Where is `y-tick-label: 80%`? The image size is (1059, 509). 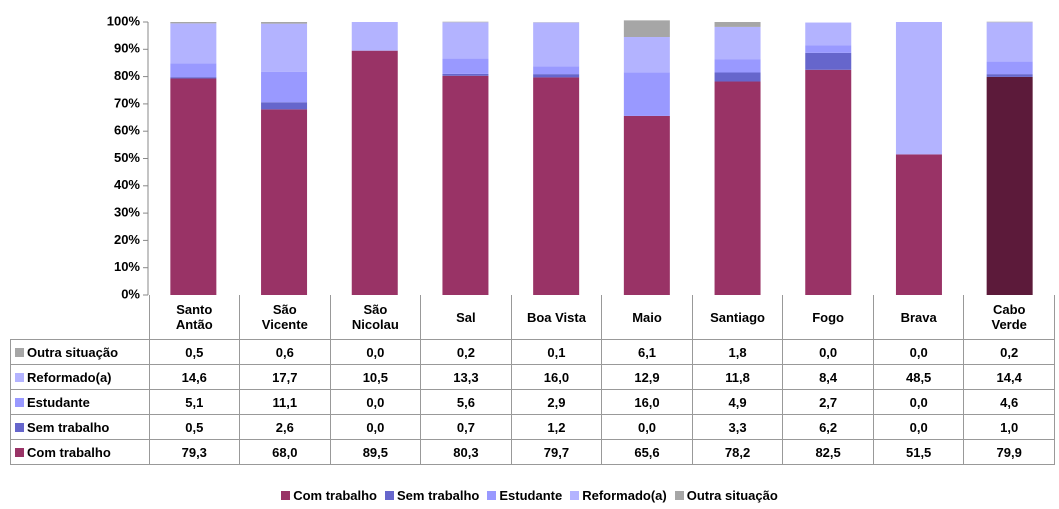
y-tick-label: 80% is located at coordinates (127, 75).